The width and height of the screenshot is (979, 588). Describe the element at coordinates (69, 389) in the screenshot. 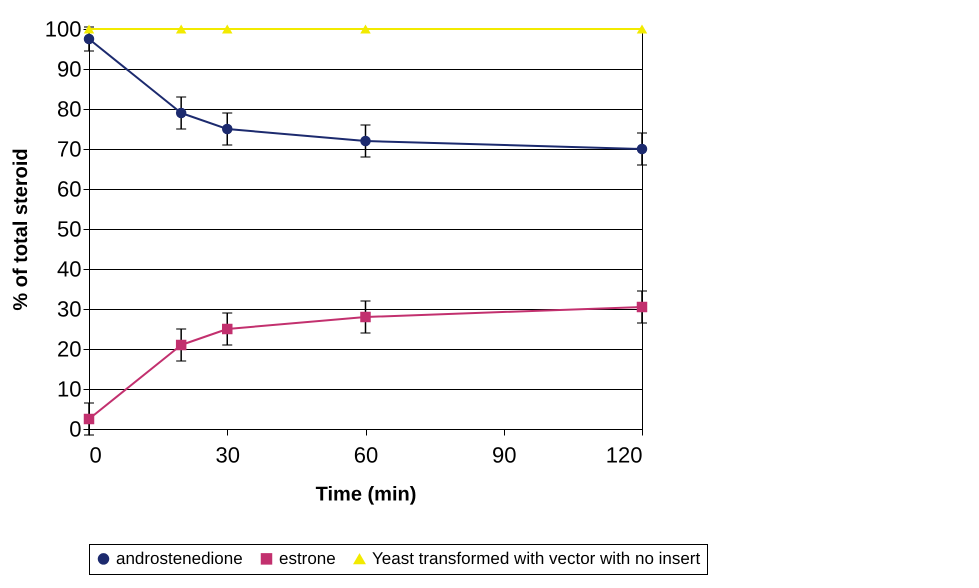

I see `y-tick-label: 10` at that location.